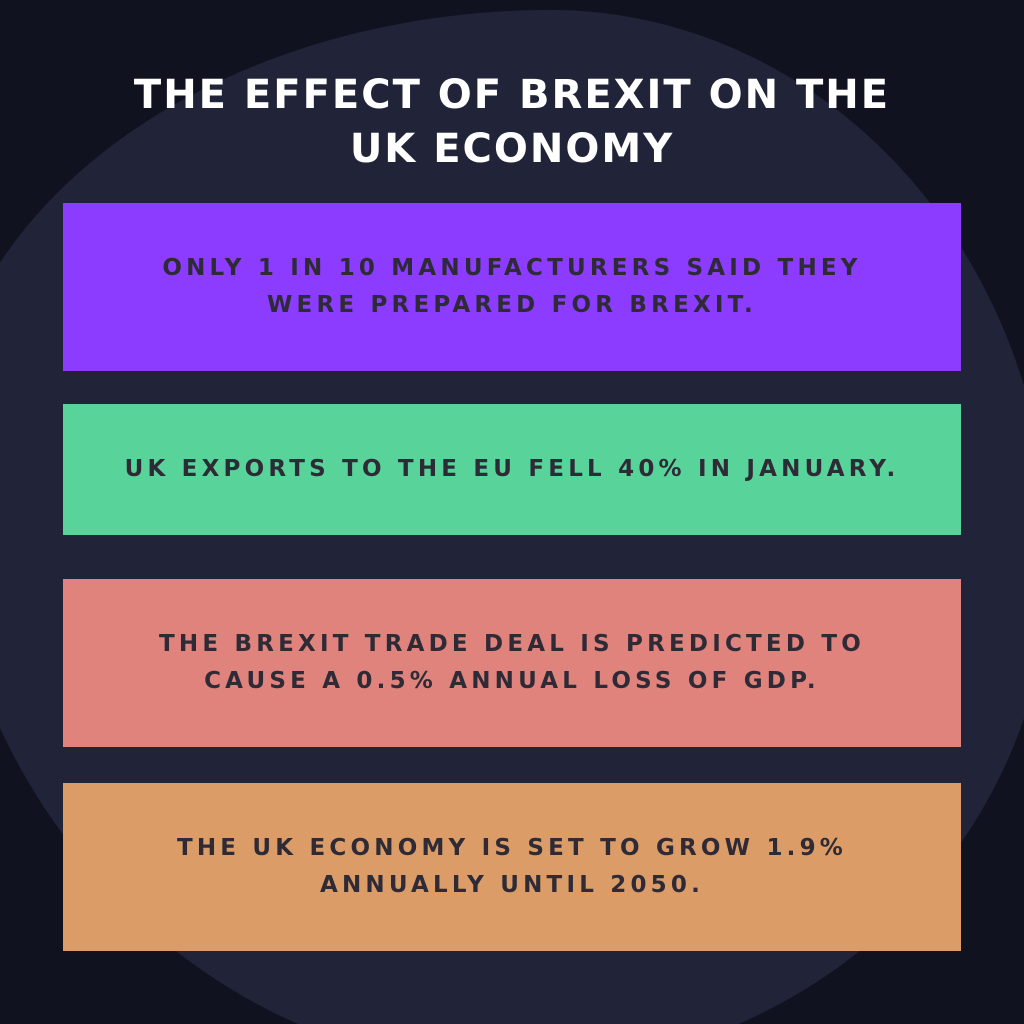 The height and width of the screenshot is (1024, 1024). Describe the element at coordinates (512, 681) in the screenshot. I see `fact-line-2: CAUSE A 0.5% ANNUAL LOSS OF GDP.` at that location.